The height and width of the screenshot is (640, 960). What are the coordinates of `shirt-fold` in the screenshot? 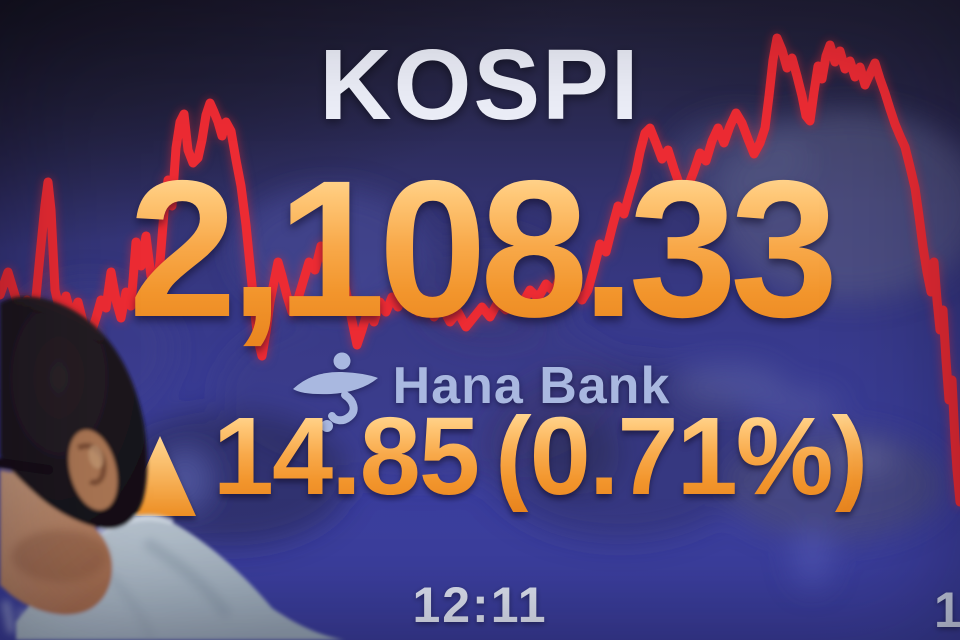 It's located at (187, 578).